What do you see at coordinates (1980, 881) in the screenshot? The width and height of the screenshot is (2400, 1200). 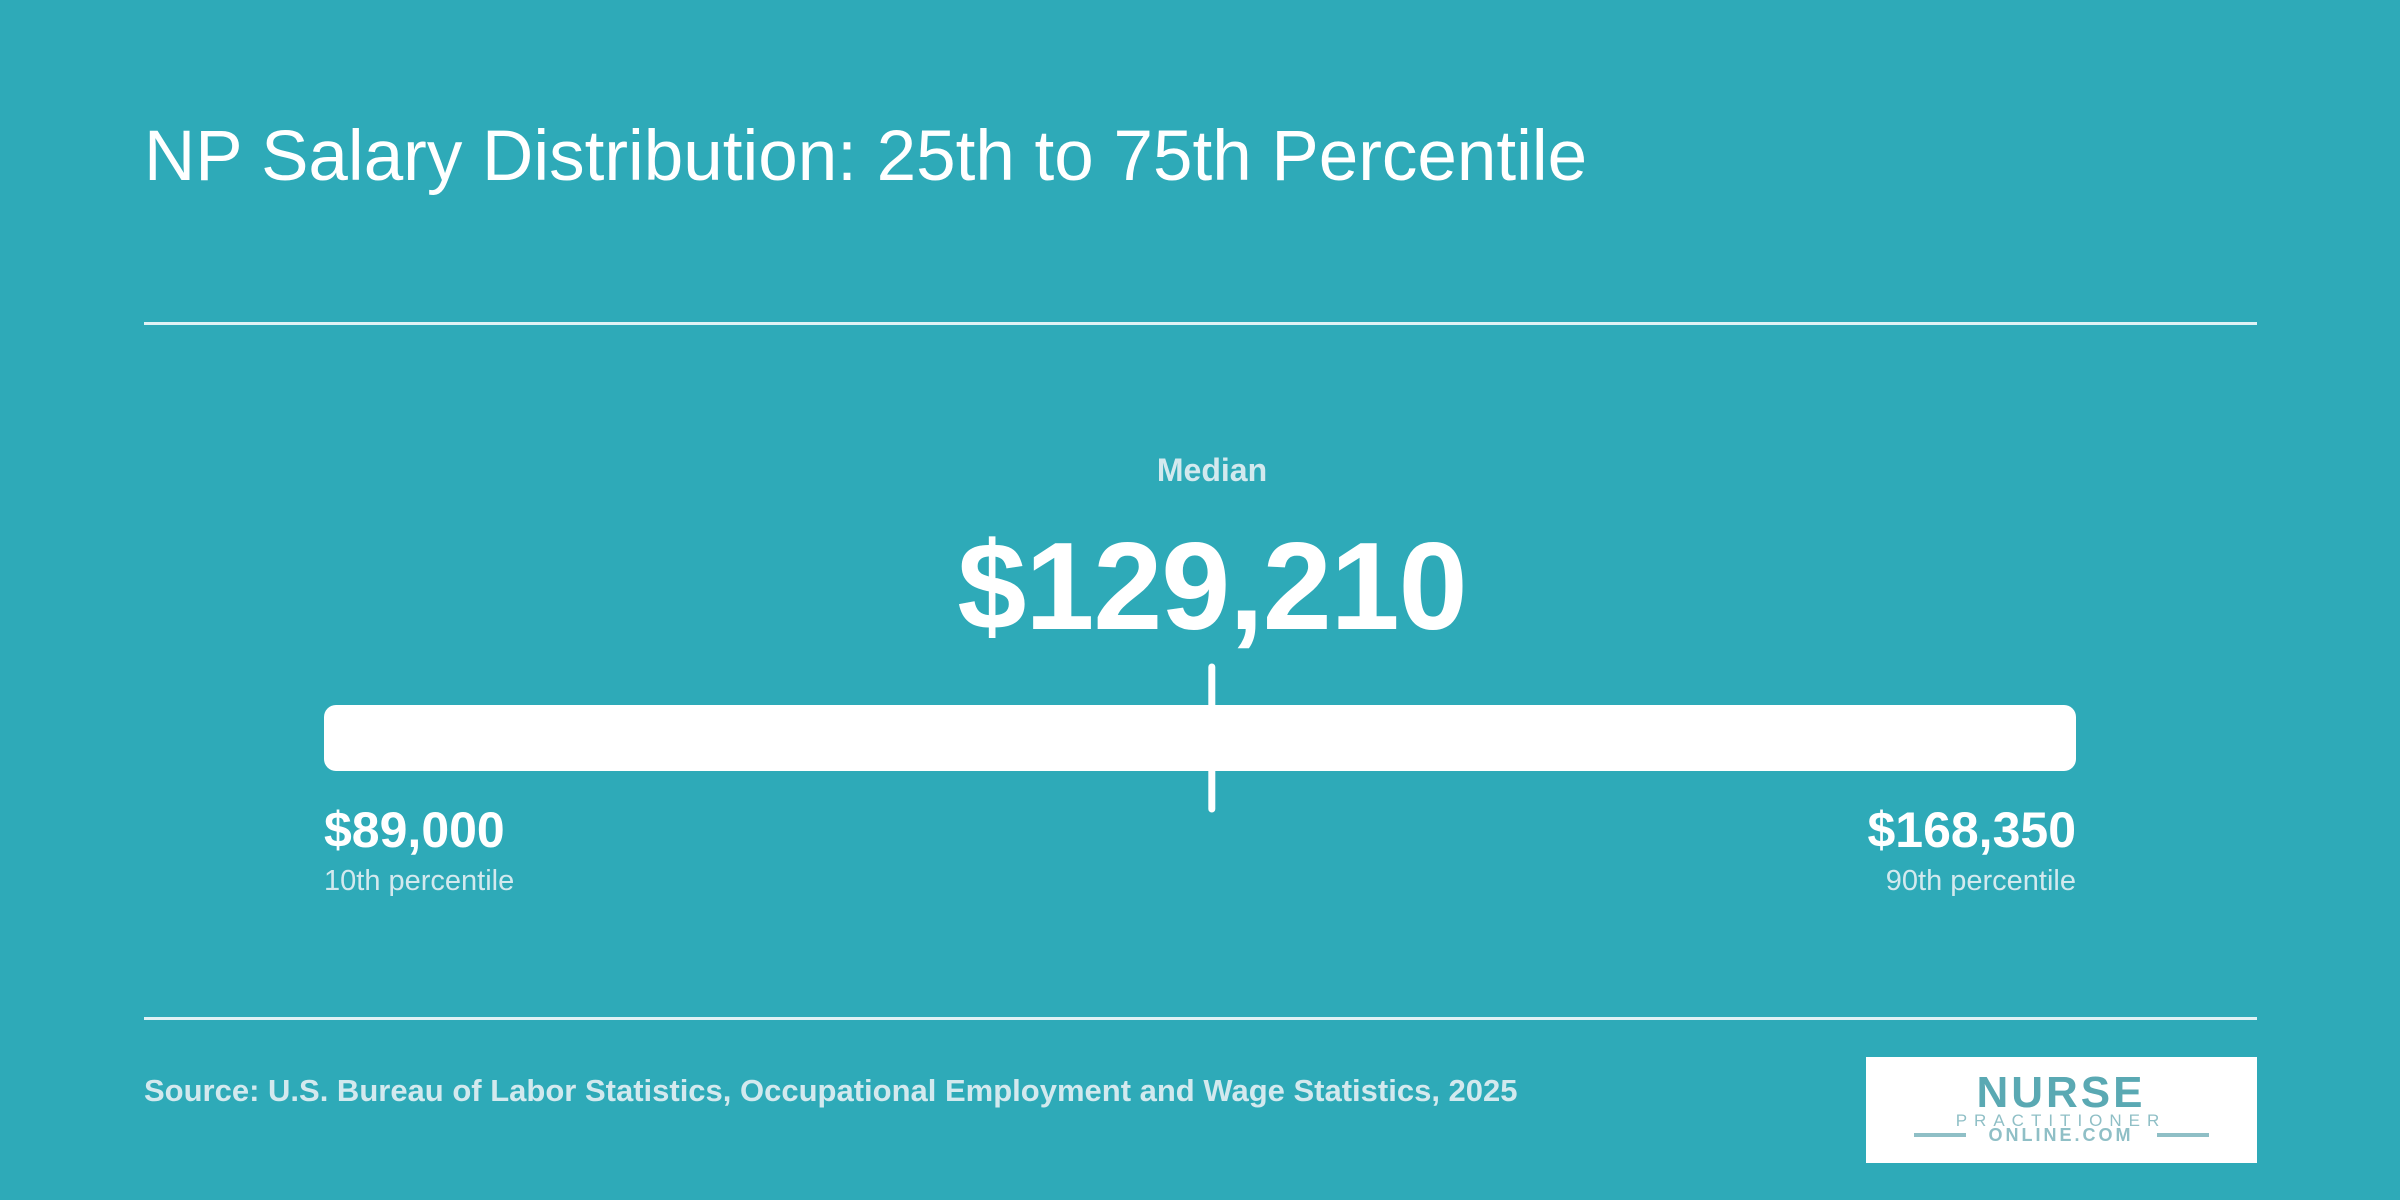 I see `max-percentile-label: 90th percentile` at bounding box center [1980, 881].